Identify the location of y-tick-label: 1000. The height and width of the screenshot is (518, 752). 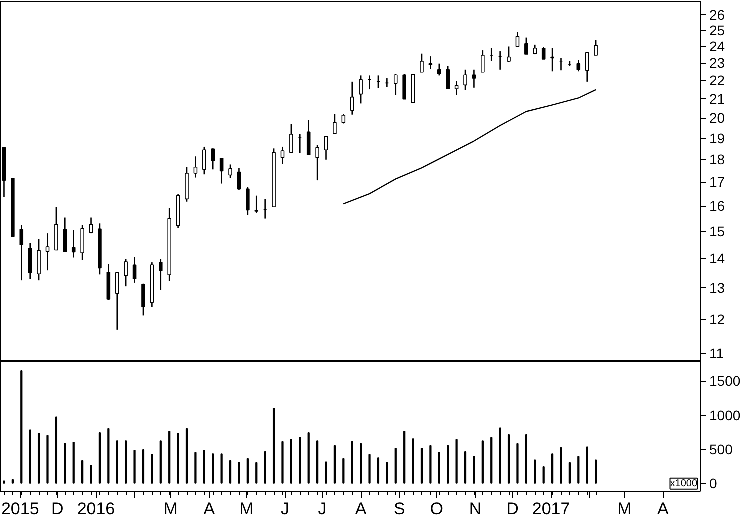
(725, 415).